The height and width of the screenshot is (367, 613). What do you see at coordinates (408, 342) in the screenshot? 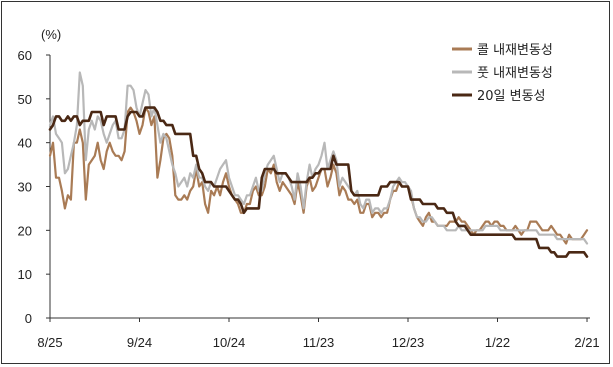
I see `x-tick-label: 12/23` at bounding box center [408, 342].